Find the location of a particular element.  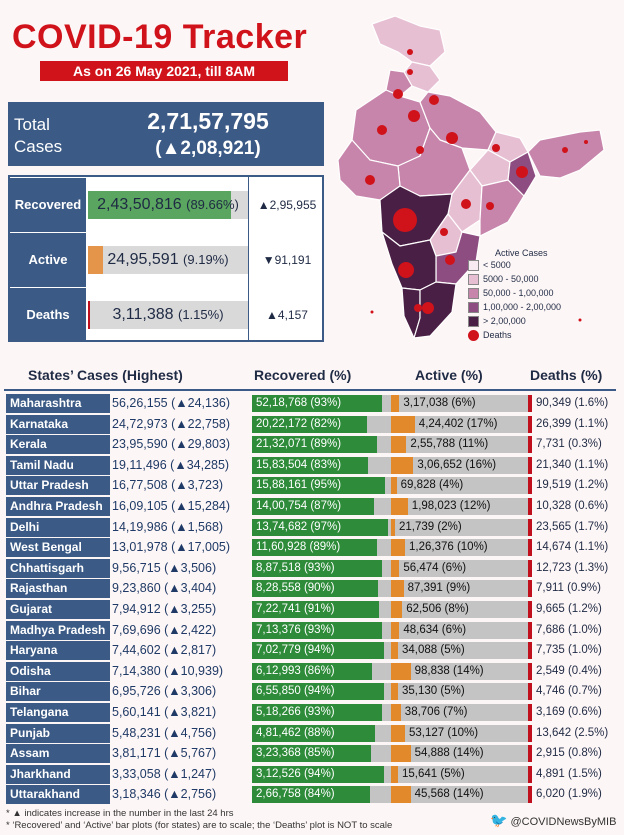

recovered-bar-track: 6,55,850 (94%) is located at coordinates (322, 692).